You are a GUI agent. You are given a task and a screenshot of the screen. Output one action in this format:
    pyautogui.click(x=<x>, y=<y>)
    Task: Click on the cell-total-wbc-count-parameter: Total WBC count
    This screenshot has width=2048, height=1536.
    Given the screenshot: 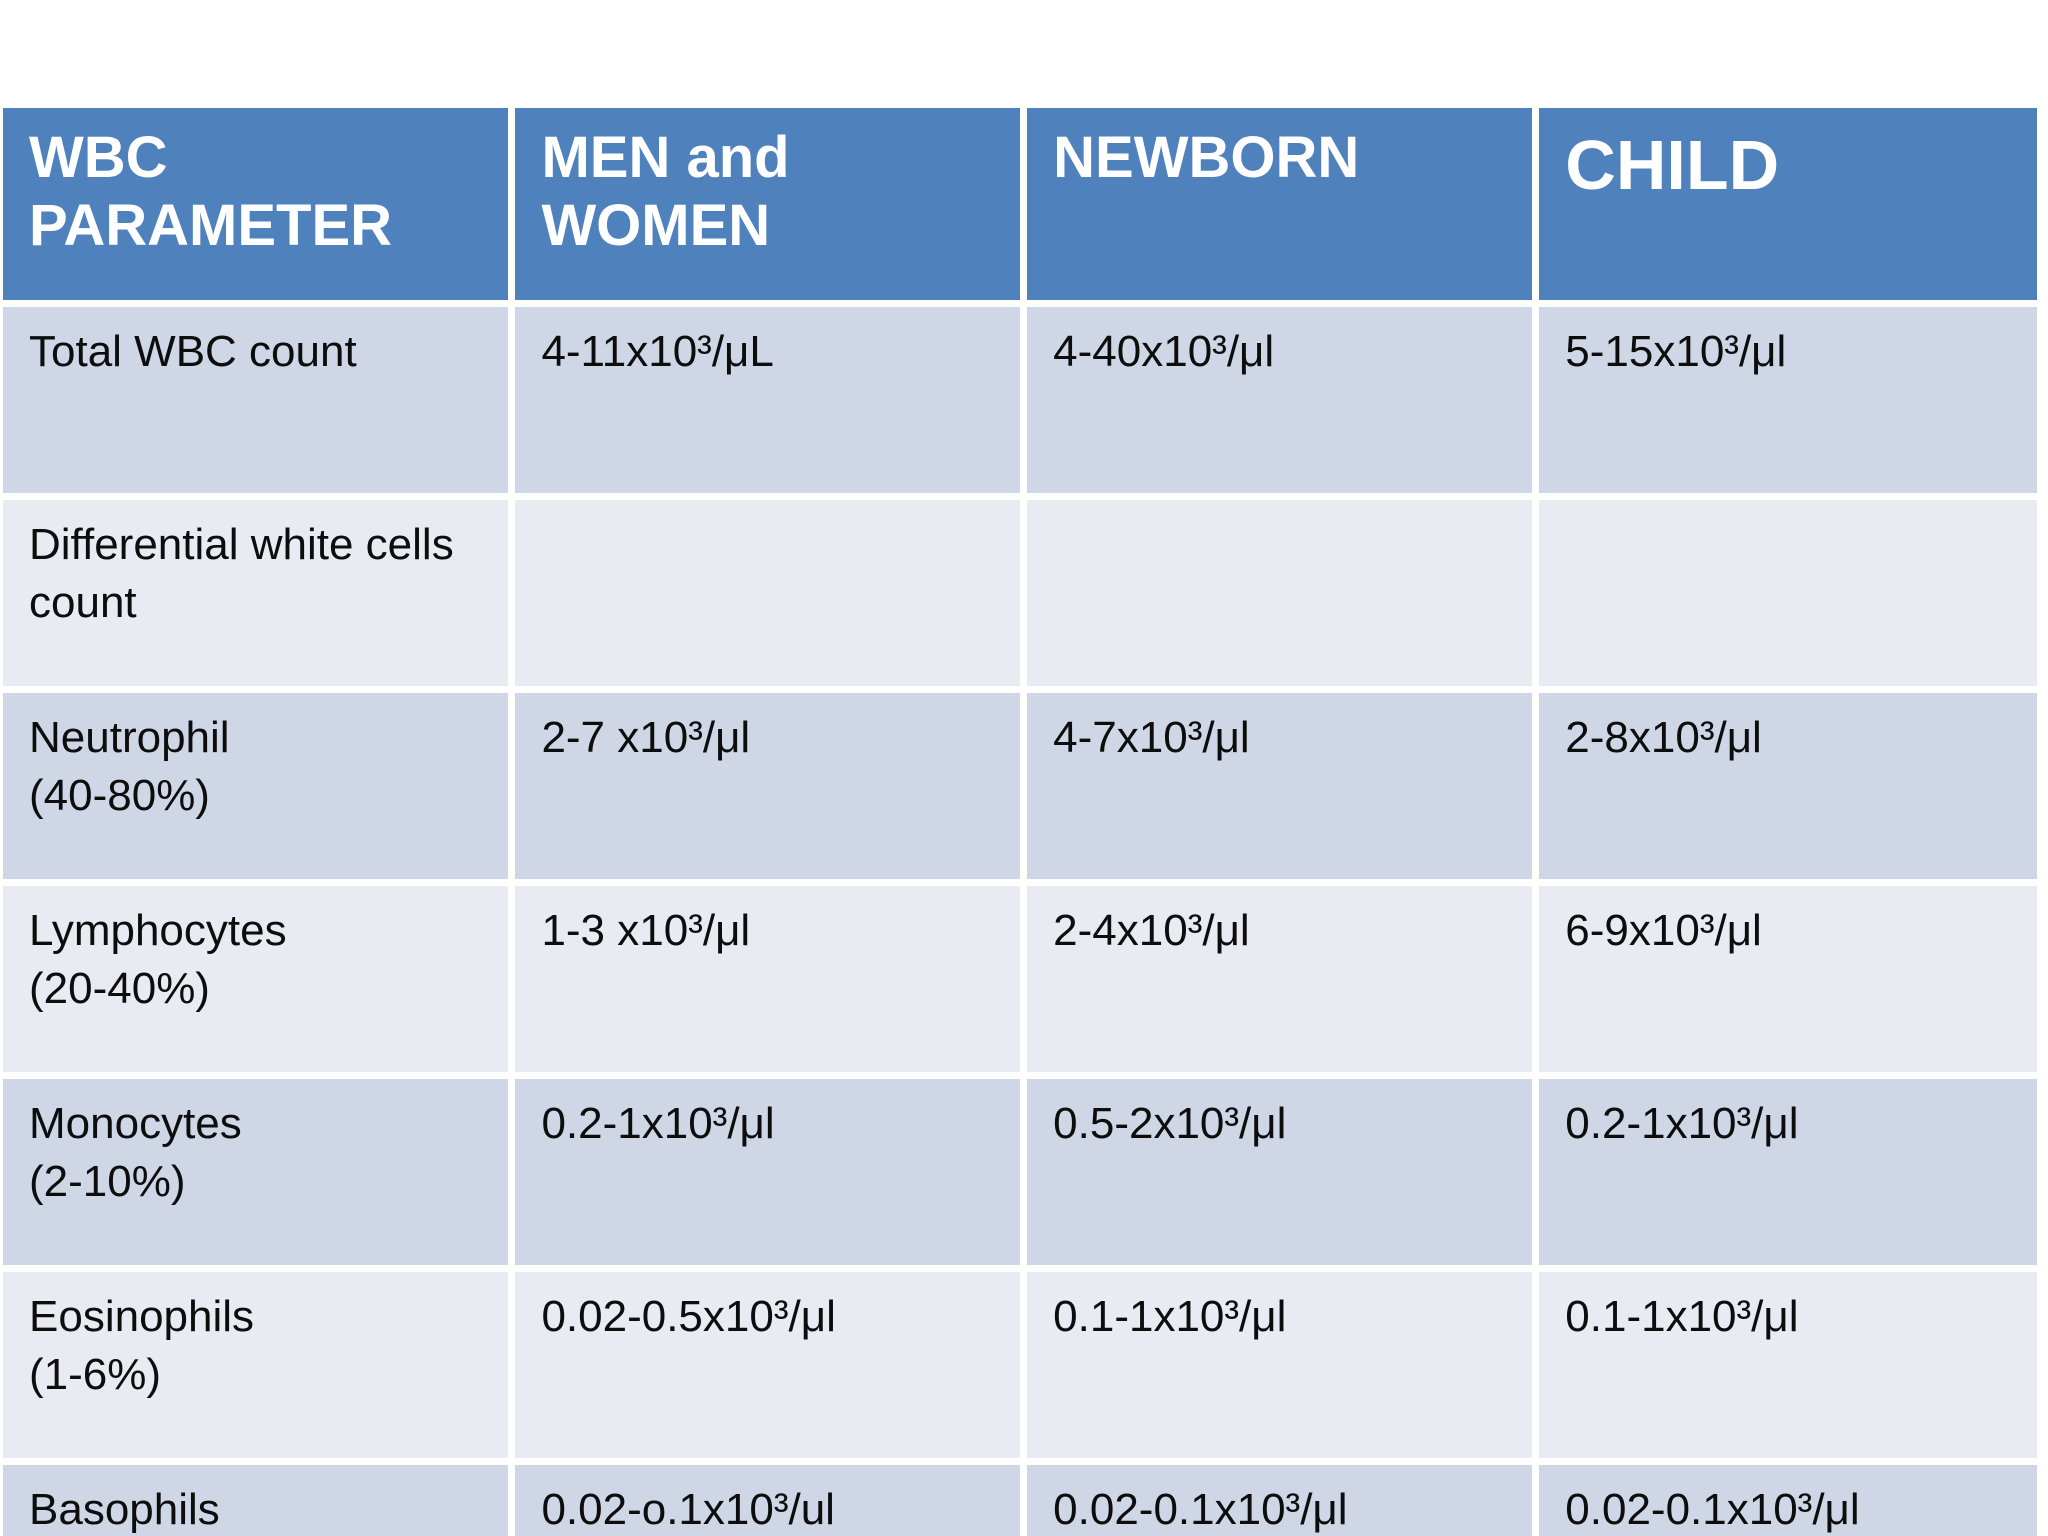 What is the action you would take?
    pyautogui.click(x=256, y=400)
    